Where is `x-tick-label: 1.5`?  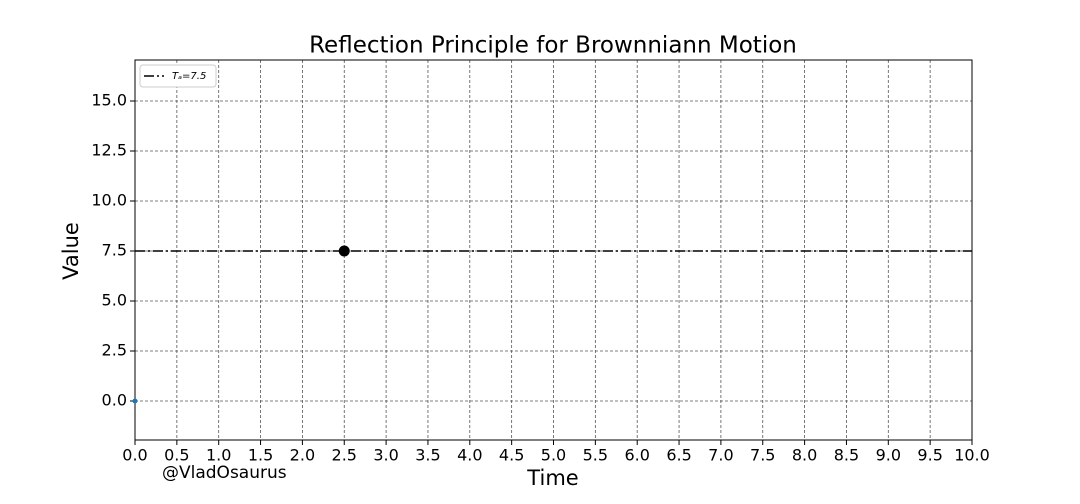
x-tick-label: 1.5 is located at coordinates (260, 455).